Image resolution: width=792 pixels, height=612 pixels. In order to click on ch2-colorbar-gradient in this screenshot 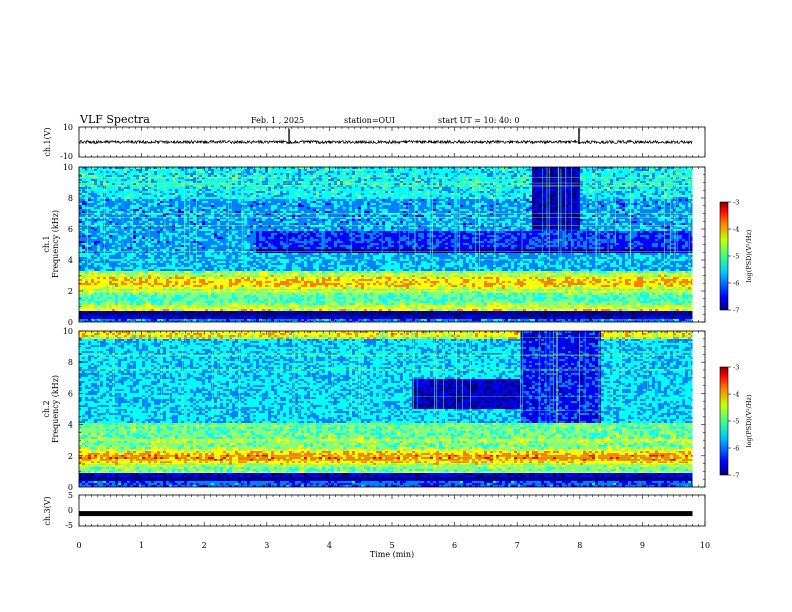, I will do `click(724, 421)`.